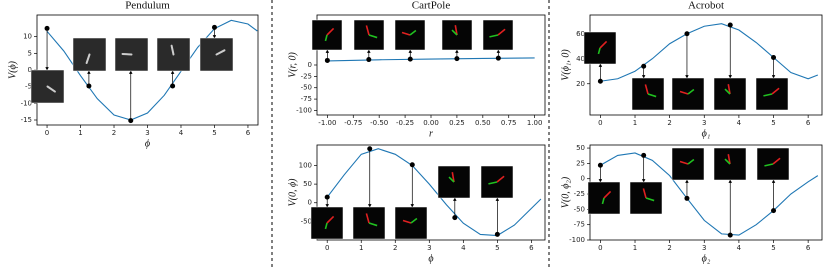 The height and width of the screenshot is (269, 831). Describe the element at coordinates (27, 37) in the screenshot. I see `y-tick-label: 10` at that location.